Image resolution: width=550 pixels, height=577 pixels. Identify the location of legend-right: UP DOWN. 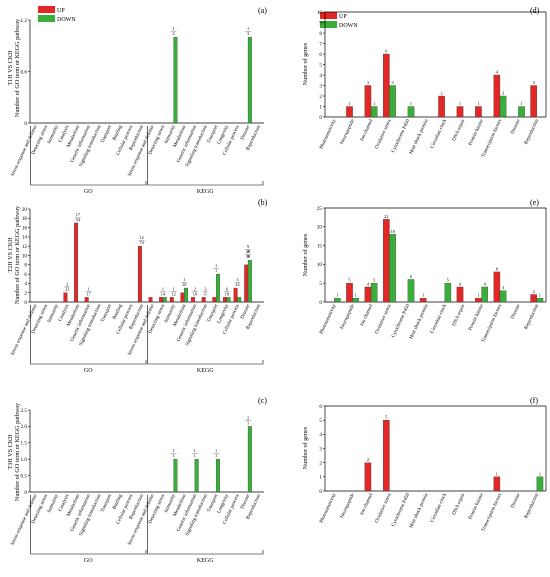
(339, 20).